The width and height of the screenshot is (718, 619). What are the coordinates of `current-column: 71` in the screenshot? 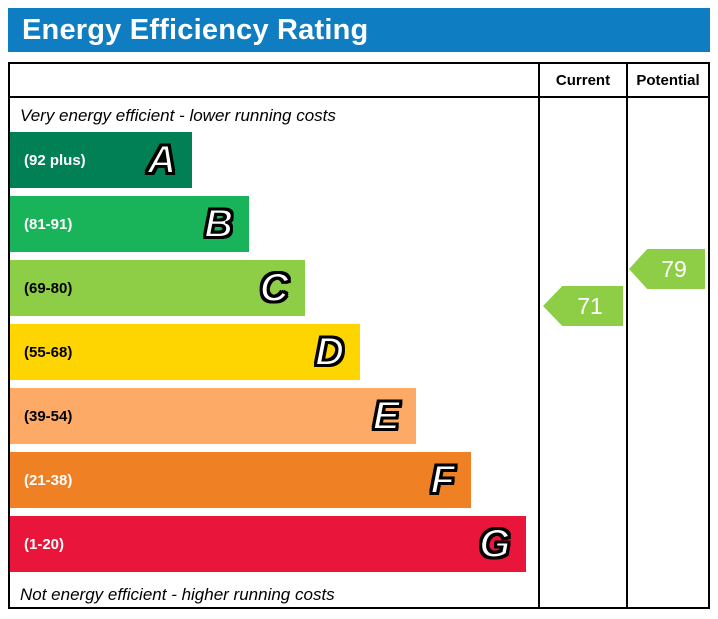 It's located at (582, 352).